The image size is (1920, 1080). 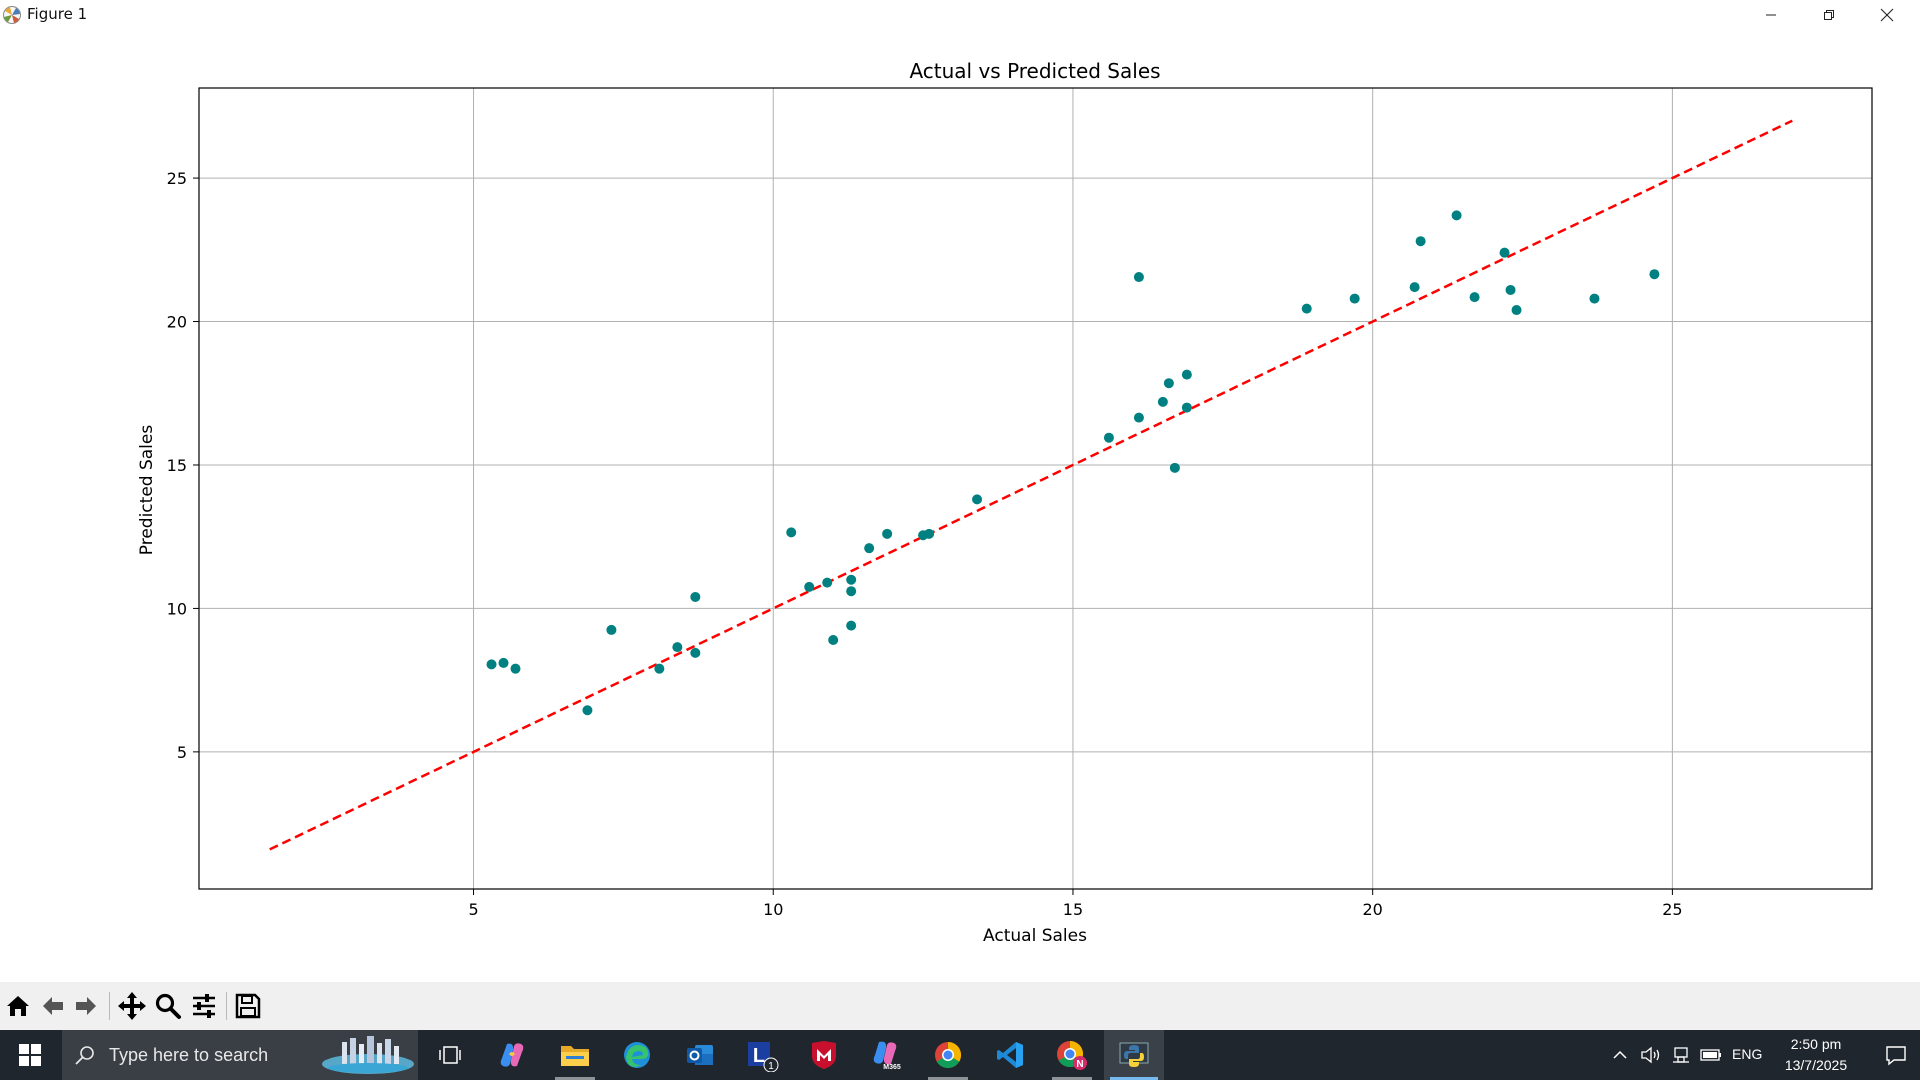 What do you see at coordinates (168, 1006) in the screenshot?
I see `zoom-button` at bounding box center [168, 1006].